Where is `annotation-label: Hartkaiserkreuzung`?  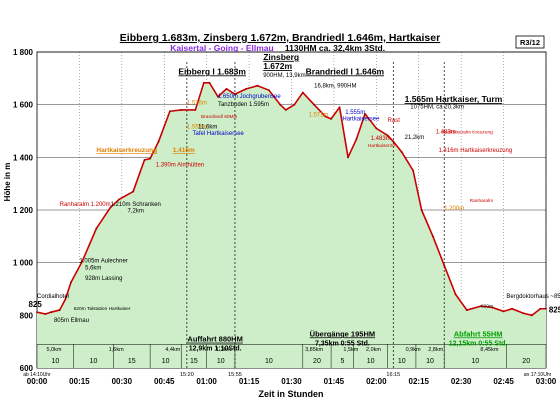 annotation-label: Hartkaiserkreuzung is located at coordinates (126, 150).